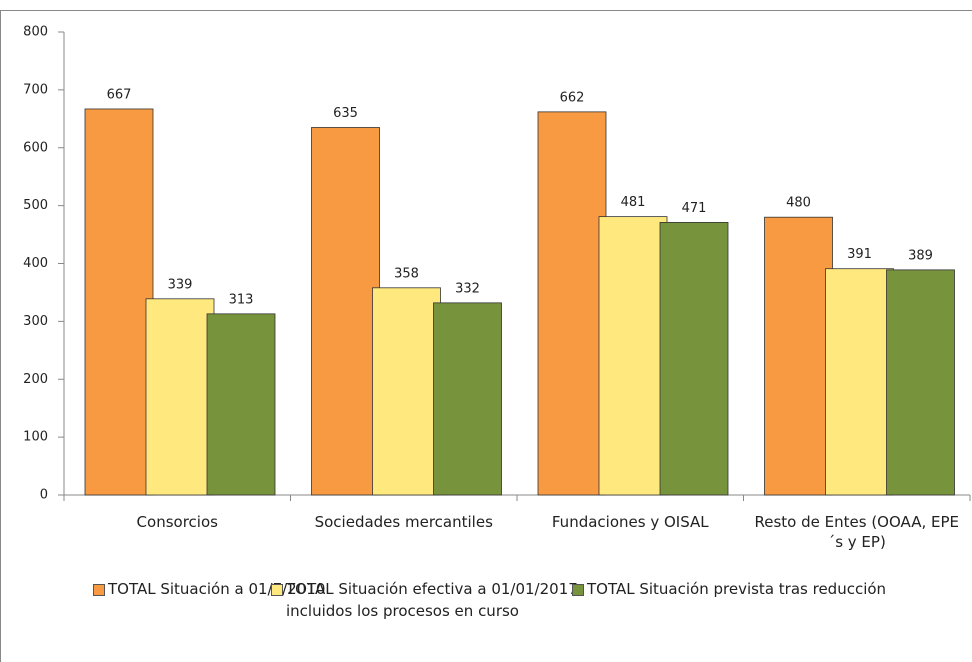 The width and height of the screenshot is (972, 662). What do you see at coordinates (694, 208) in the screenshot?
I see `data-label: 471` at bounding box center [694, 208].